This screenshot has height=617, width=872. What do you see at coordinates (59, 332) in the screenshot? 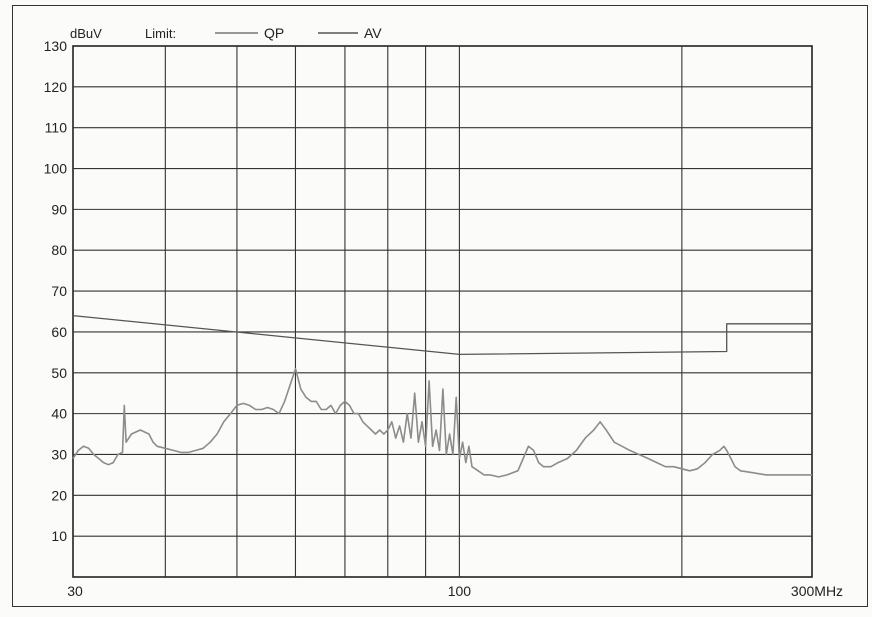
I see `y-tick-label: 60` at bounding box center [59, 332].